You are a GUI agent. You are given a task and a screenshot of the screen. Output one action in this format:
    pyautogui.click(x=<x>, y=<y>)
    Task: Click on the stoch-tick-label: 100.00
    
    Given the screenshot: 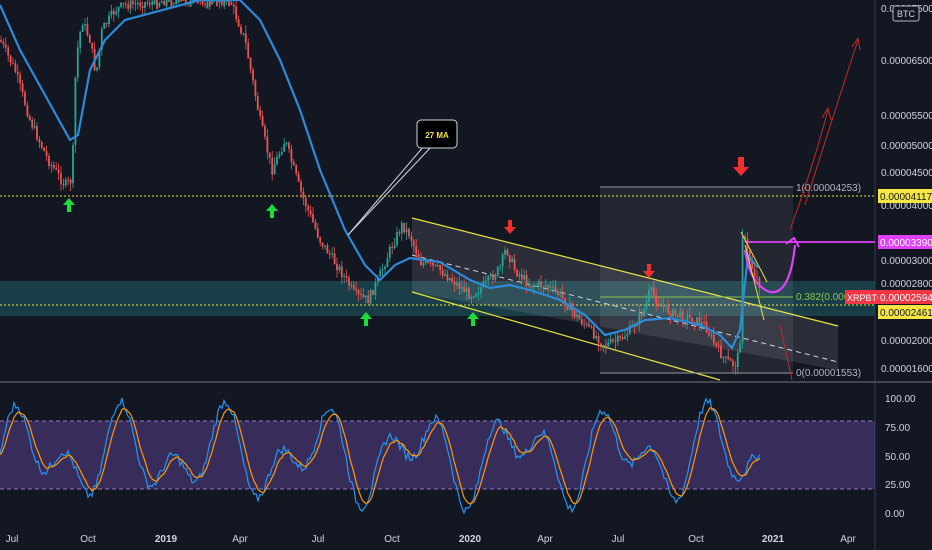 What is the action you would take?
    pyautogui.click(x=900, y=399)
    